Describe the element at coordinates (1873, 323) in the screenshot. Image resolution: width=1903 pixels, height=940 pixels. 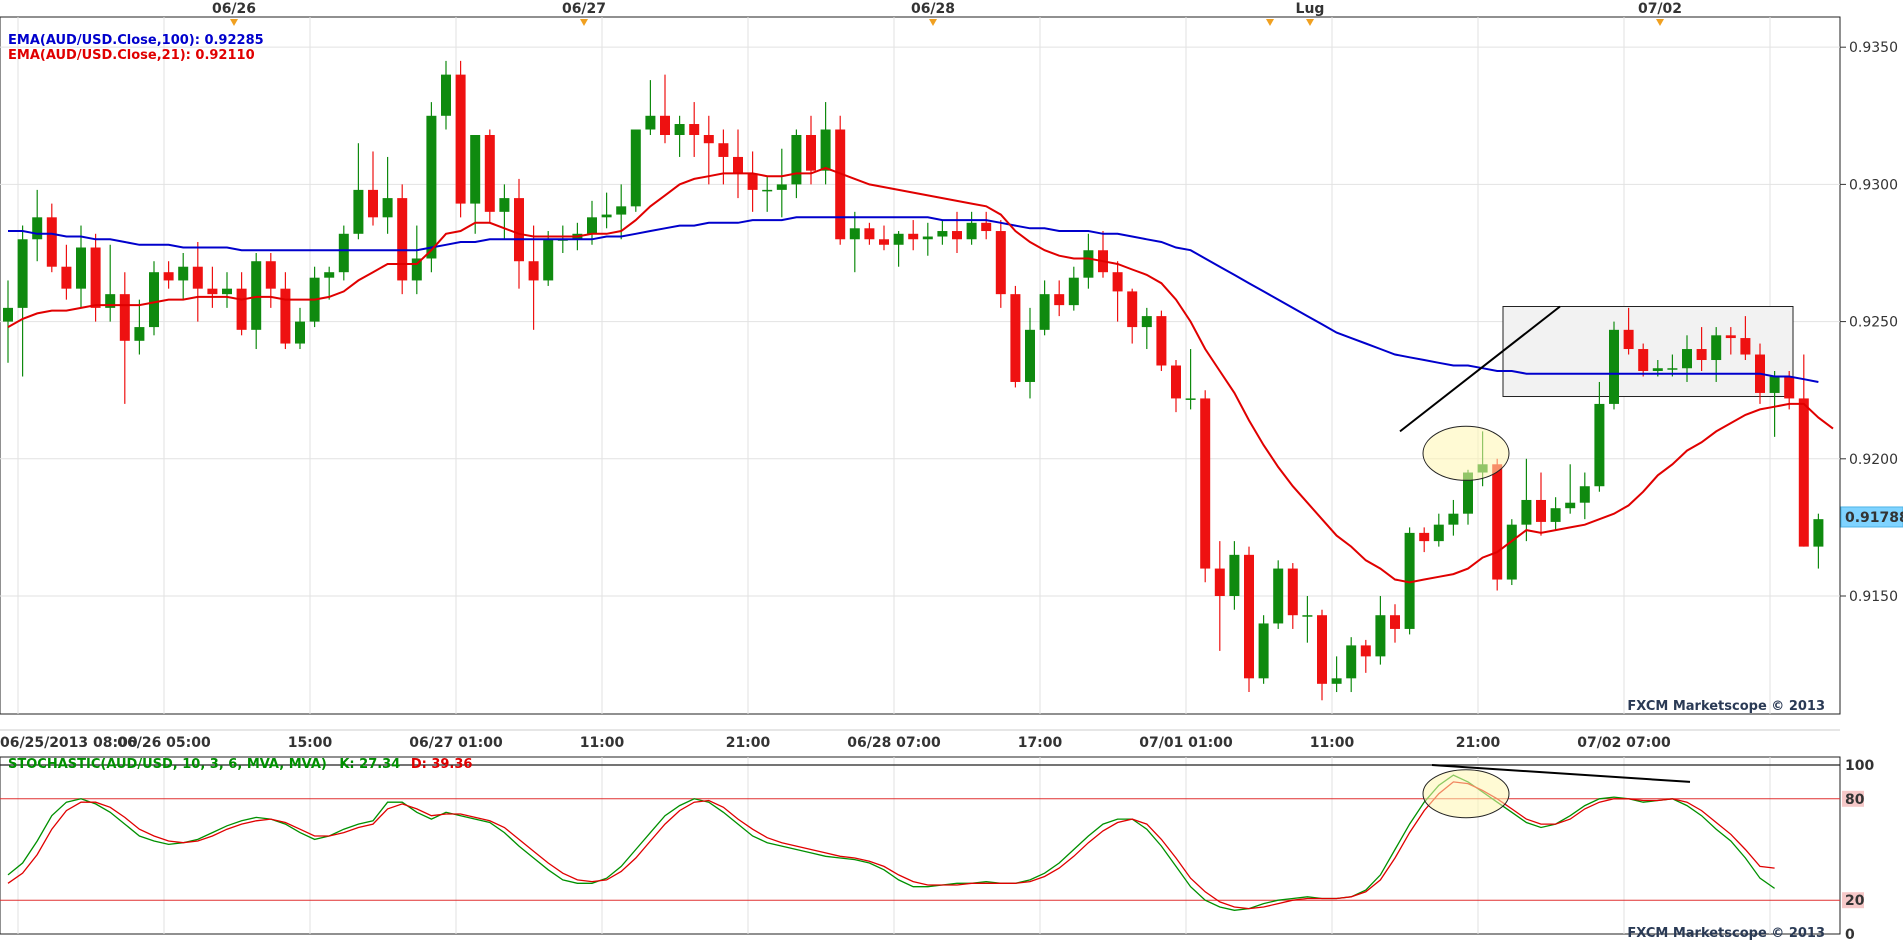
I see `price-tick-label: 0.9250` at that location.